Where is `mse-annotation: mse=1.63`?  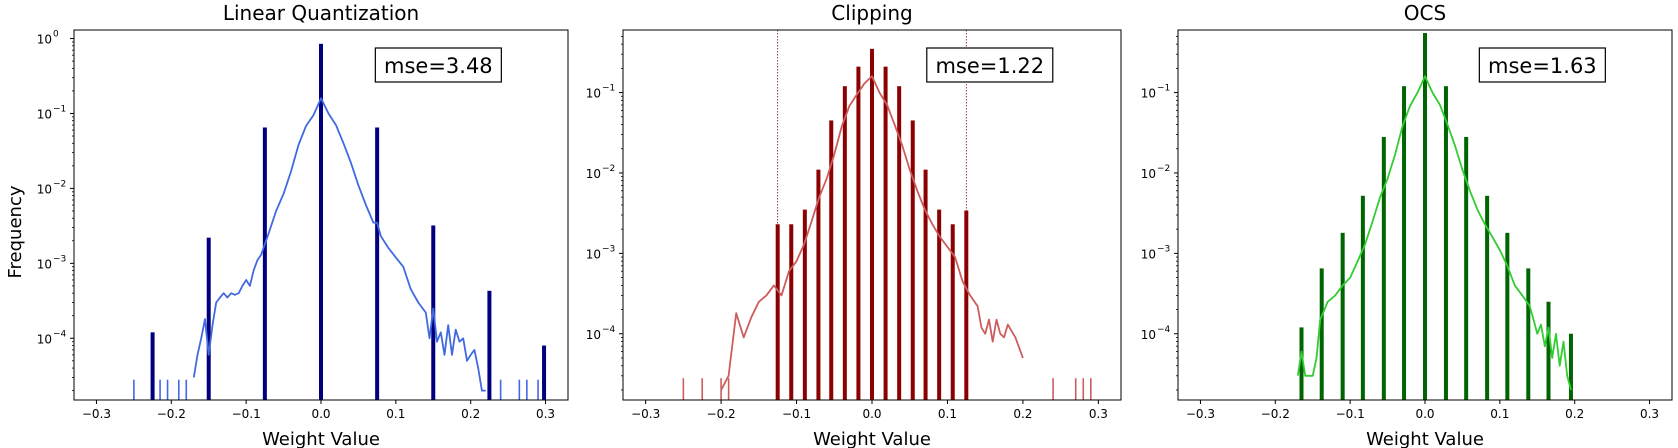 mse-annotation: mse=1.63 is located at coordinates (1542, 66).